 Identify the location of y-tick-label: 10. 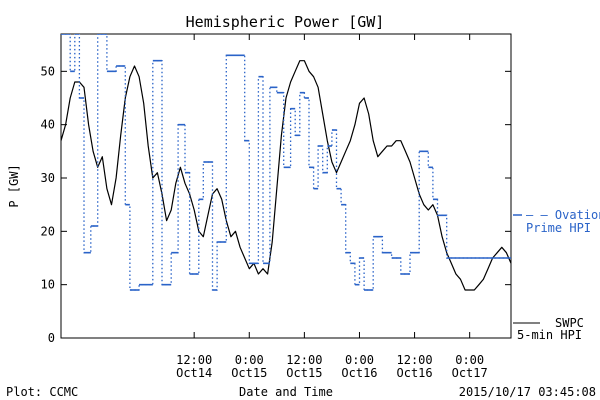
(48, 285).